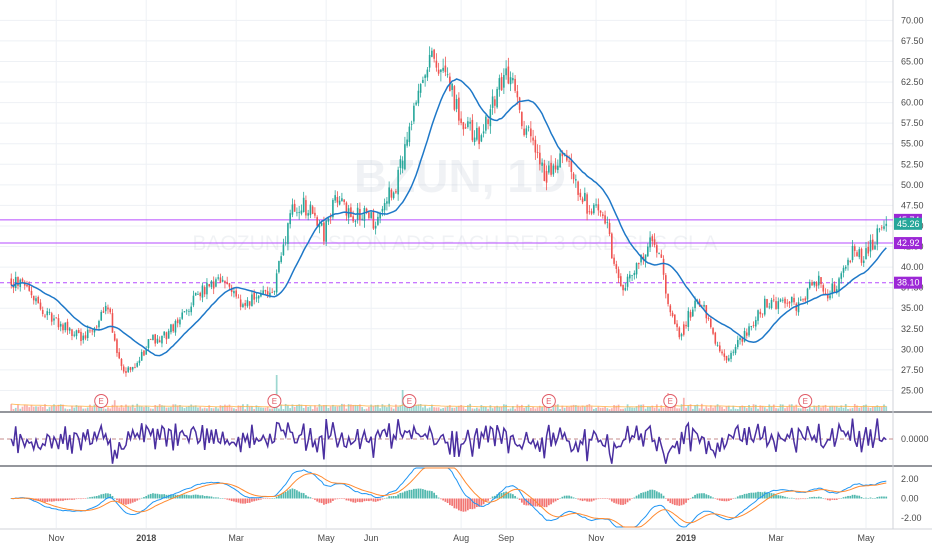 This screenshot has width=932, height=550. Describe the element at coordinates (912, 164) in the screenshot. I see `price-tick-label: 52.50` at that location.